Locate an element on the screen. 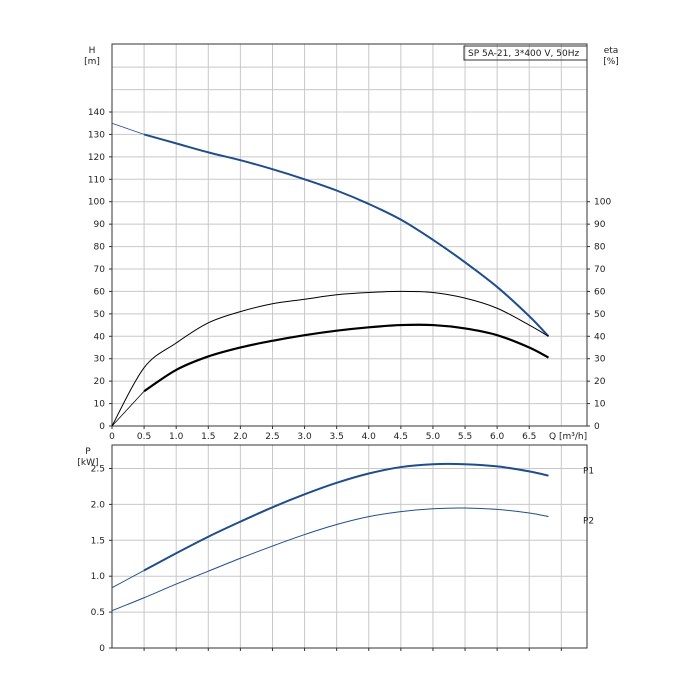 This screenshot has width=700, height=700. y-tick-label: 1.5 is located at coordinates (98, 541).